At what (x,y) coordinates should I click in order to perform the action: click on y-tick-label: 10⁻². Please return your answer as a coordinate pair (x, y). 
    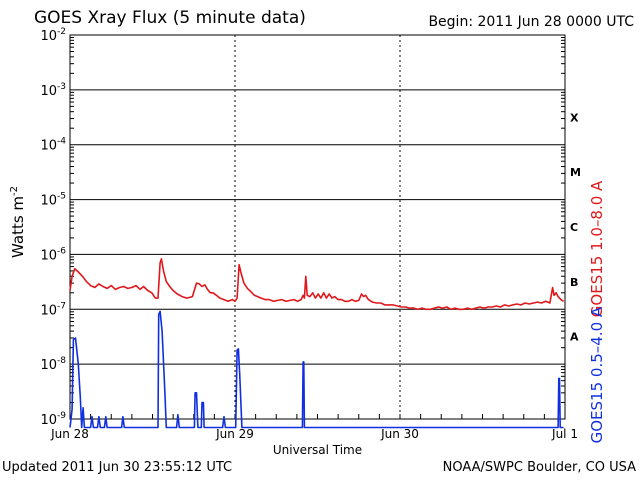
    Looking at the image, I should click on (53, 35).